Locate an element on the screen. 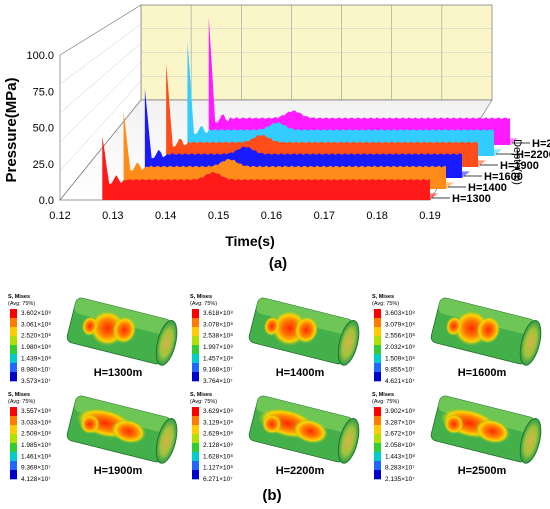 The width and height of the screenshot is (550, 509). legend-tick: 1.457×10⁸ is located at coordinates (218, 358).